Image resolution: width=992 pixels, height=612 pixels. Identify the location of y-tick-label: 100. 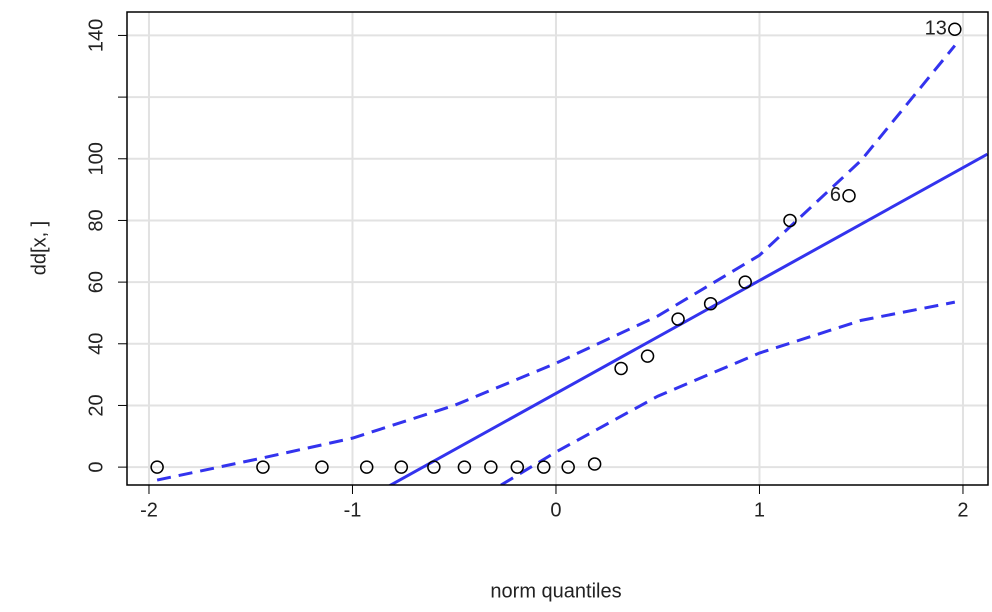
(96, 158).